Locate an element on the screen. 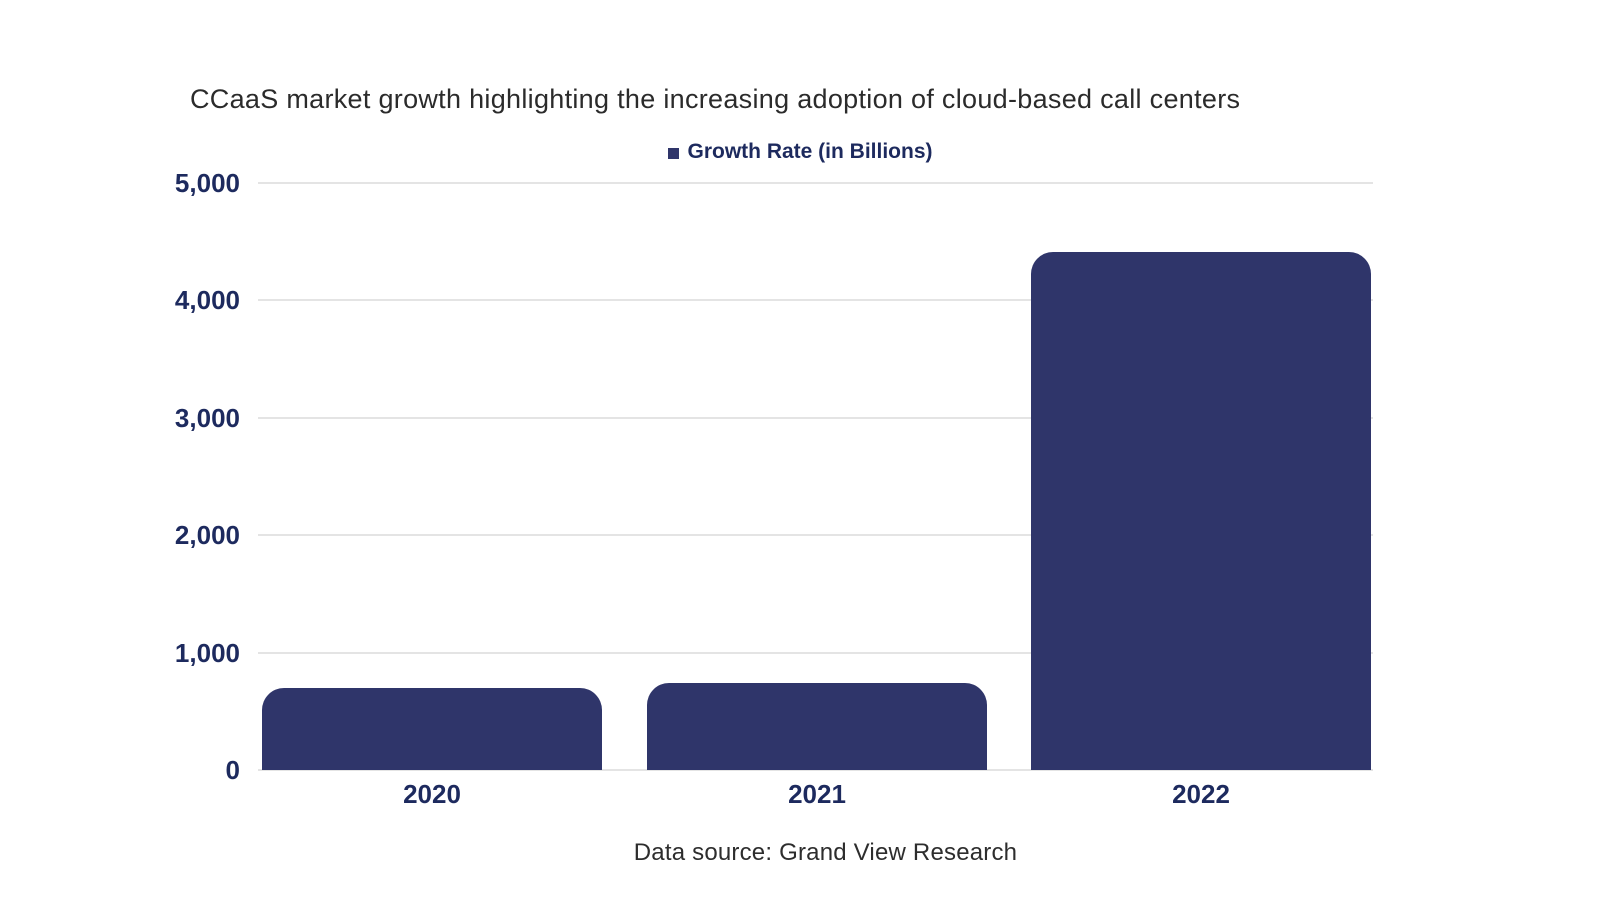 Image resolution: width=1600 pixels, height=900 pixels. ytick-label-5000: 5,000 is located at coordinates (207, 183).